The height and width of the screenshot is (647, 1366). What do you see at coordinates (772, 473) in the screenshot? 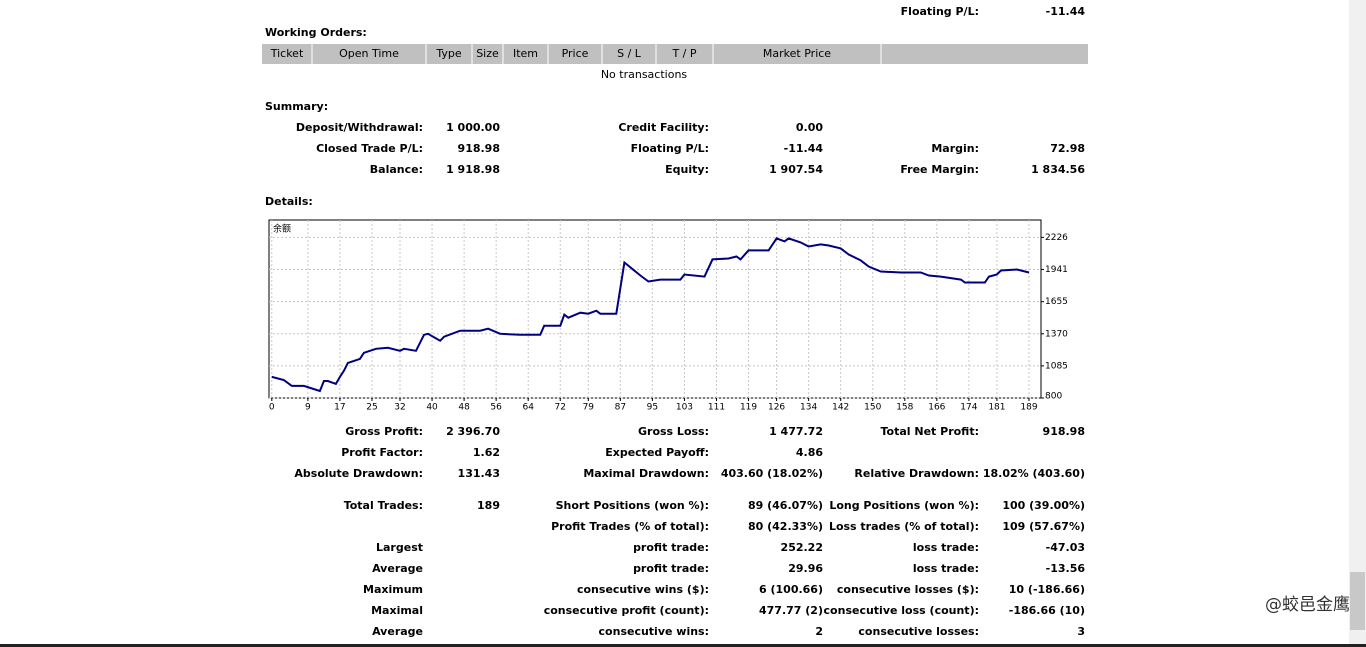
I see `field-value: 403.60 (18.02%)` at bounding box center [772, 473].